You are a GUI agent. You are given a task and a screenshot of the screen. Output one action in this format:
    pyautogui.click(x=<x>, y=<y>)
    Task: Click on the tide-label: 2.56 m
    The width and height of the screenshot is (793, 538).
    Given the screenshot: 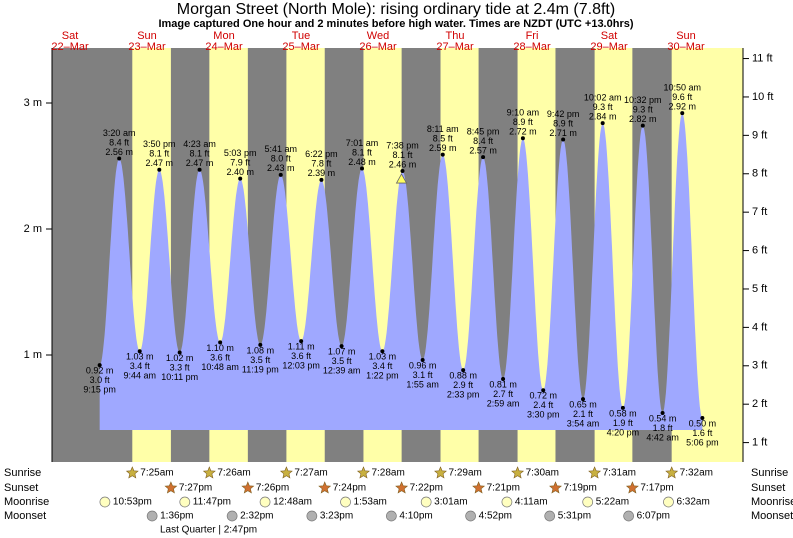 What is the action you would take?
    pyautogui.click(x=119, y=152)
    